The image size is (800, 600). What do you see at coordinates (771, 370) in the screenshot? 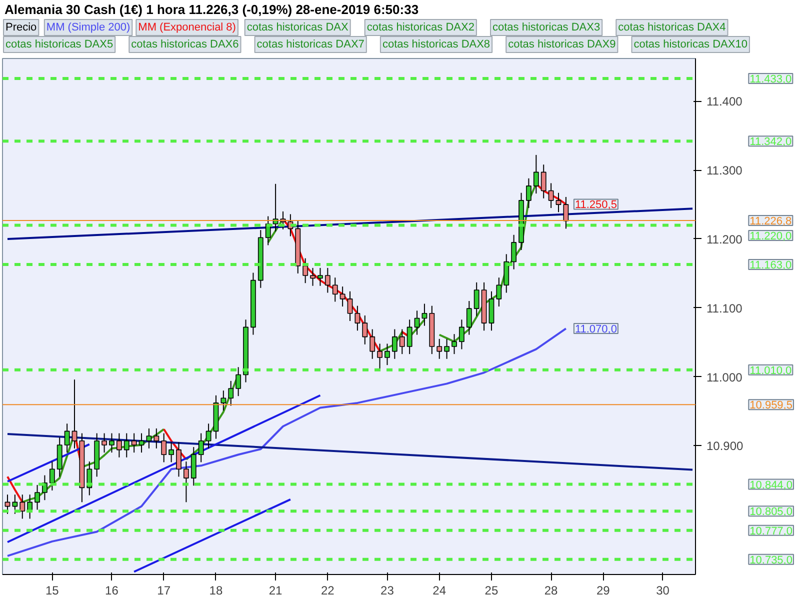
I see `ref-line-label: 11.010,0` at bounding box center [771, 370].